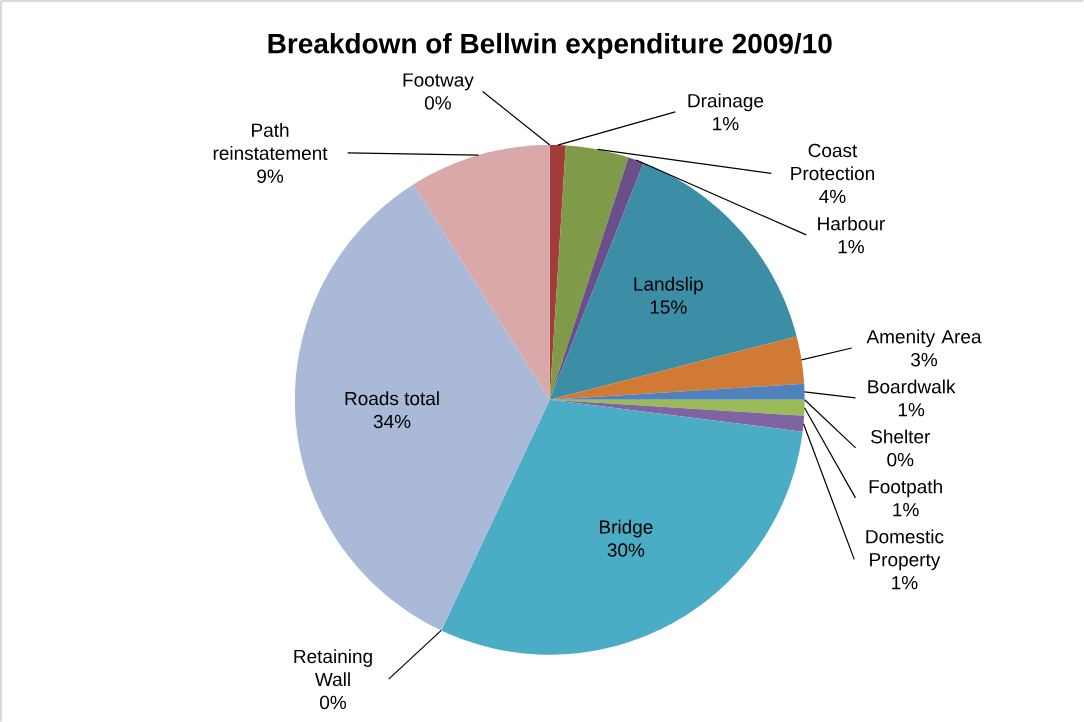  What do you see at coordinates (924, 359) in the screenshot?
I see `data-label: 3%` at bounding box center [924, 359].